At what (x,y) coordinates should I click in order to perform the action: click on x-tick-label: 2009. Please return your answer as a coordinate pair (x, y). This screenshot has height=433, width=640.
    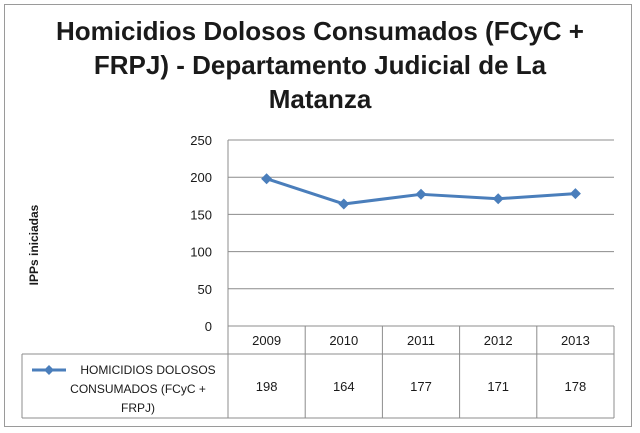
    Looking at the image, I should click on (266, 340).